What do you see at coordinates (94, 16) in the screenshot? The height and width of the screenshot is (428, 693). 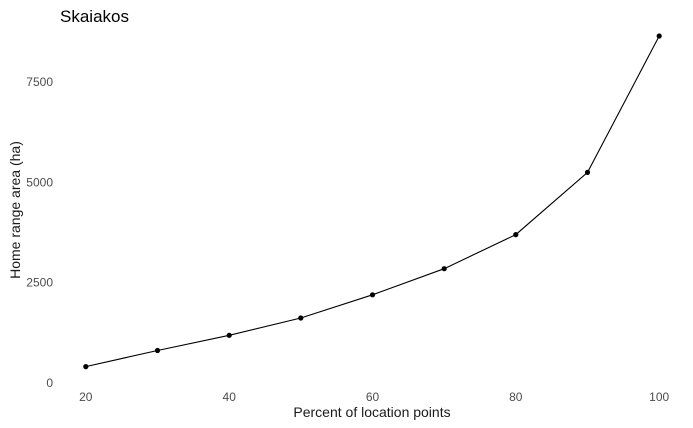 I see `chart-title: Skaiakos` at bounding box center [94, 16].